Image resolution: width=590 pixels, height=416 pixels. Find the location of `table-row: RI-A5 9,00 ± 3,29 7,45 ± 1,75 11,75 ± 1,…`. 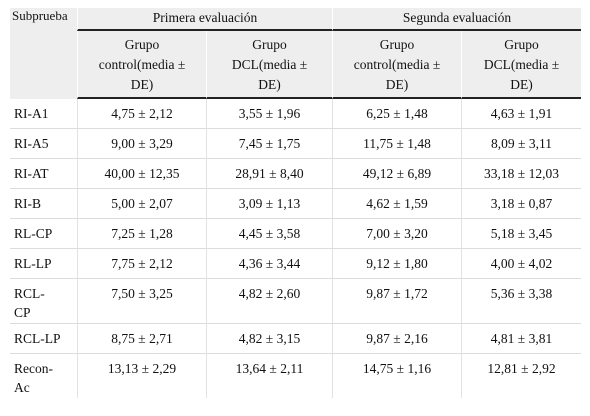

table-row: RI-A5 9,00 ± 3,29 7,45 ± 1,75 11,75 ± 1,… is located at coordinates (295, 144).